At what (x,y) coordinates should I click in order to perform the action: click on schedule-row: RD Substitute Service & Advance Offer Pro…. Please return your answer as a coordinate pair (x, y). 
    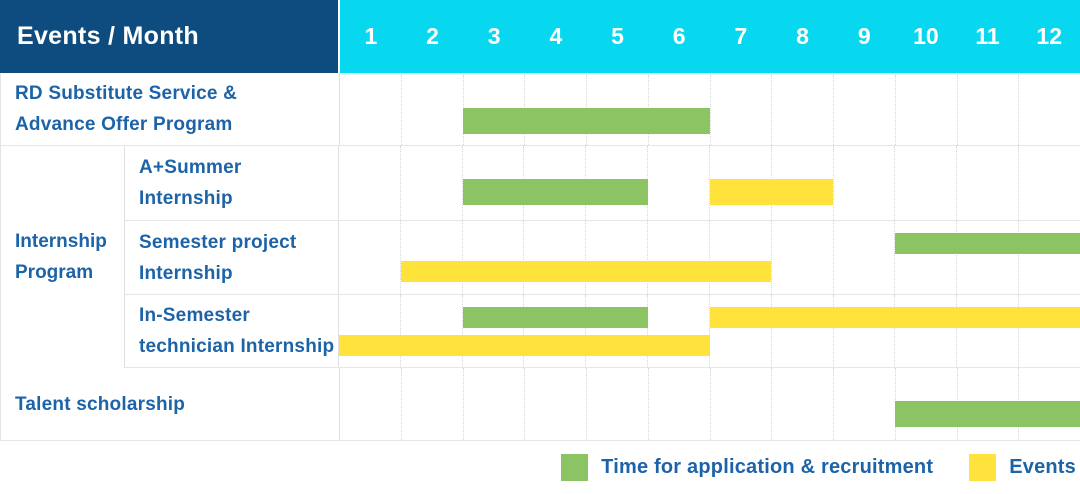
    Looking at the image, I should click on (540, 109).